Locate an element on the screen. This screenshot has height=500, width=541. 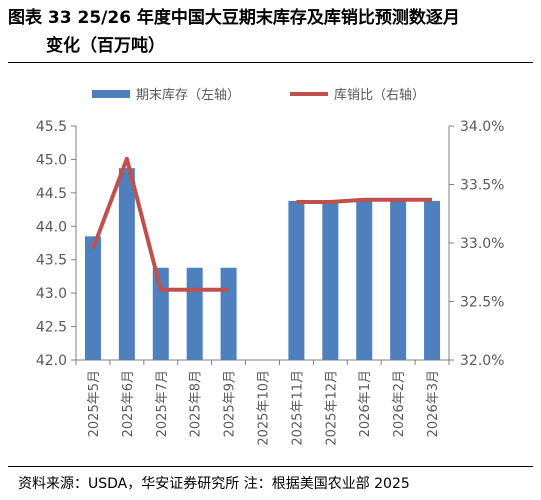
y-left-tick-label: 45.5 is located at coordinates (51, 127).